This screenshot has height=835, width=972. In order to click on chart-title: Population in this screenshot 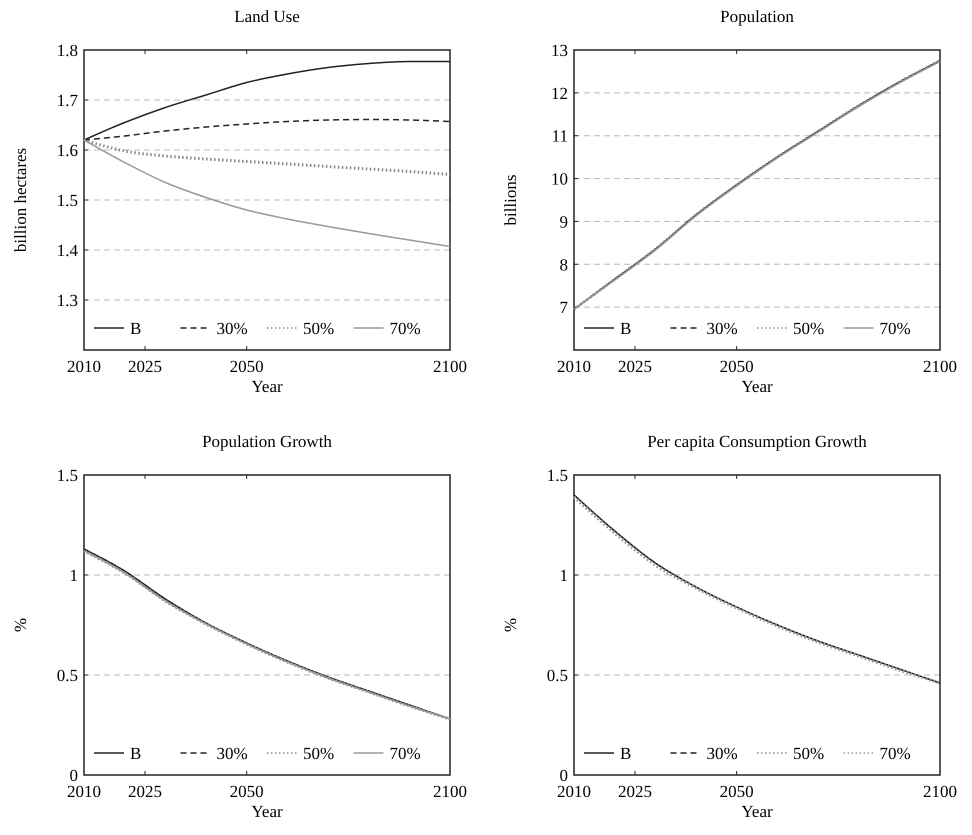, I will do `click(757, 16)`.